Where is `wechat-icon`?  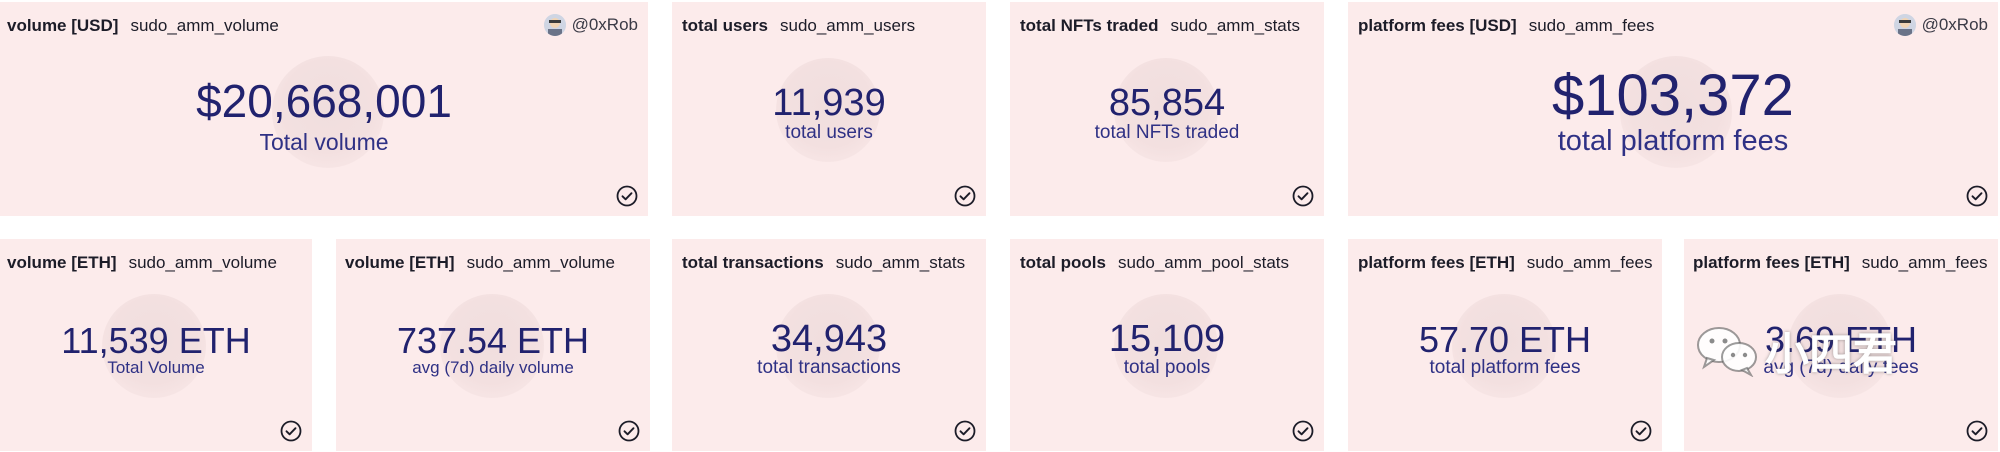
wechat-icon is located at coordinates (1727, 350).